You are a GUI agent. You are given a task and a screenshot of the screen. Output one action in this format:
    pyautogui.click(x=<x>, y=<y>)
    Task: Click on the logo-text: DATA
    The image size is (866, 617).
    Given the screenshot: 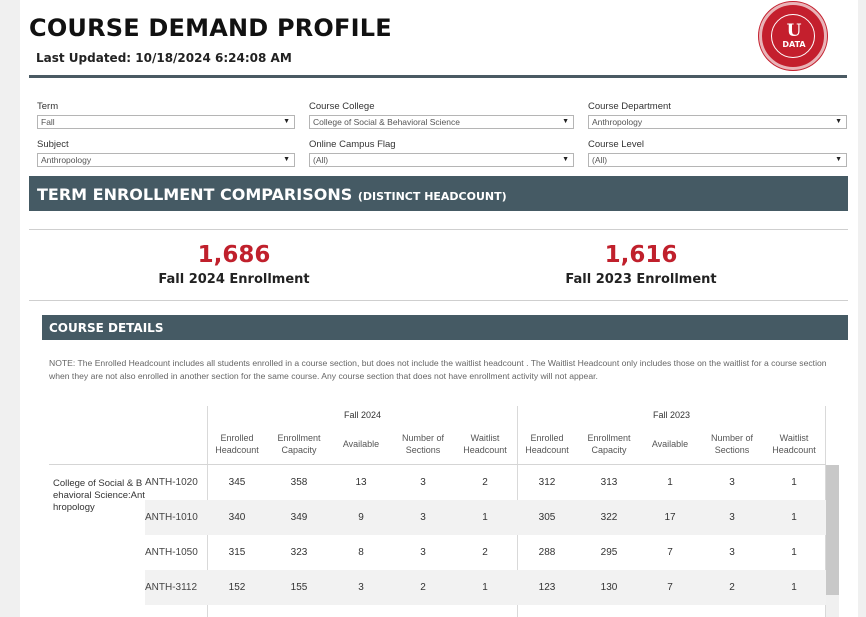 What is the action you would take?
    pyautogui.click(x=794, y=44)
    